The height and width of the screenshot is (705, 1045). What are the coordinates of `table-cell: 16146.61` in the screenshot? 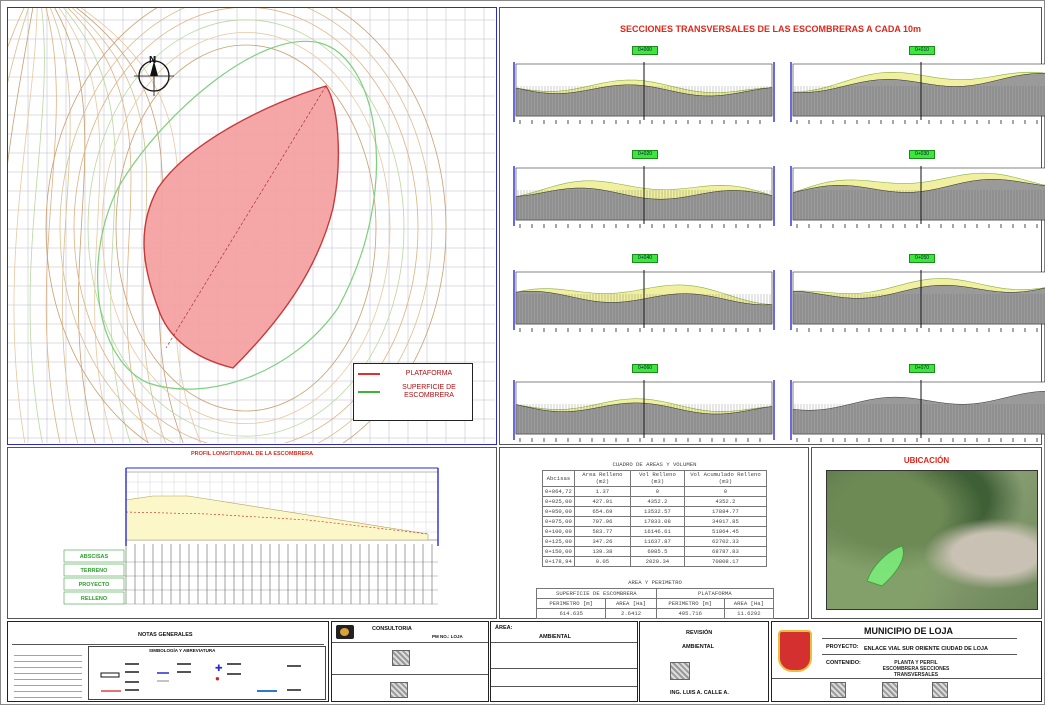 It's located at (657, 531).